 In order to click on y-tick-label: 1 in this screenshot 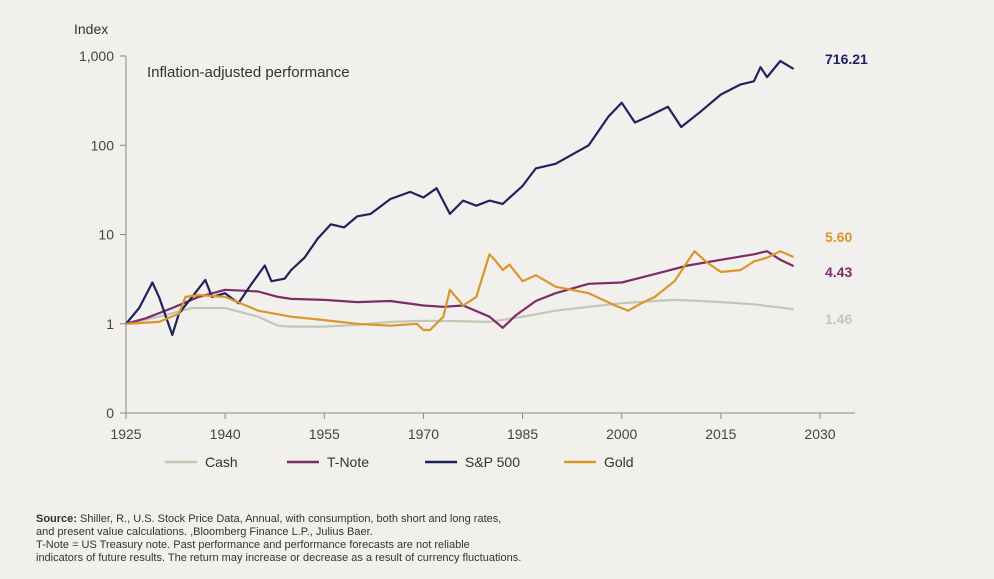, I will do `click(110, 324)`.